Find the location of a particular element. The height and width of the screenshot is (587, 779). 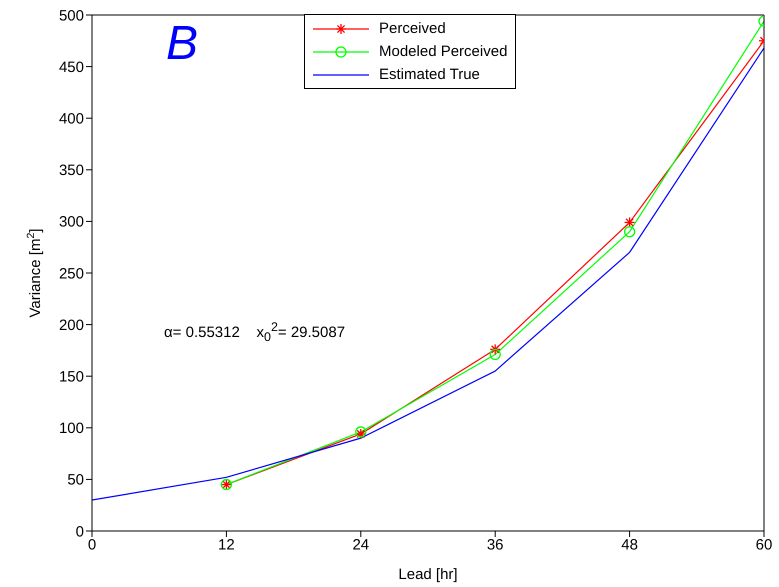

y-tick-label: 50 is located at coordinates (75, 480).